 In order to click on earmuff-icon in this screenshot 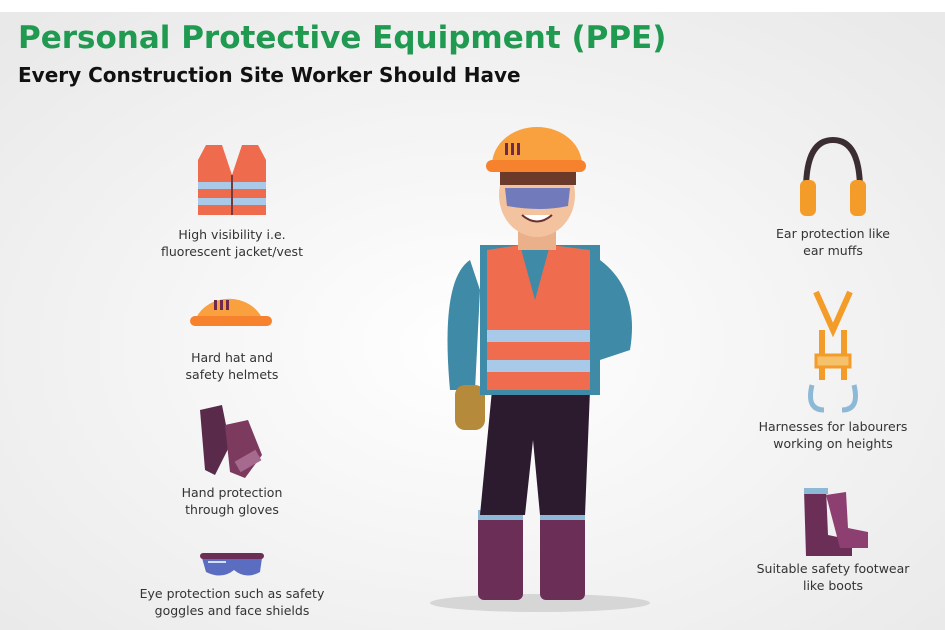, I will do `click(833, 176)`.